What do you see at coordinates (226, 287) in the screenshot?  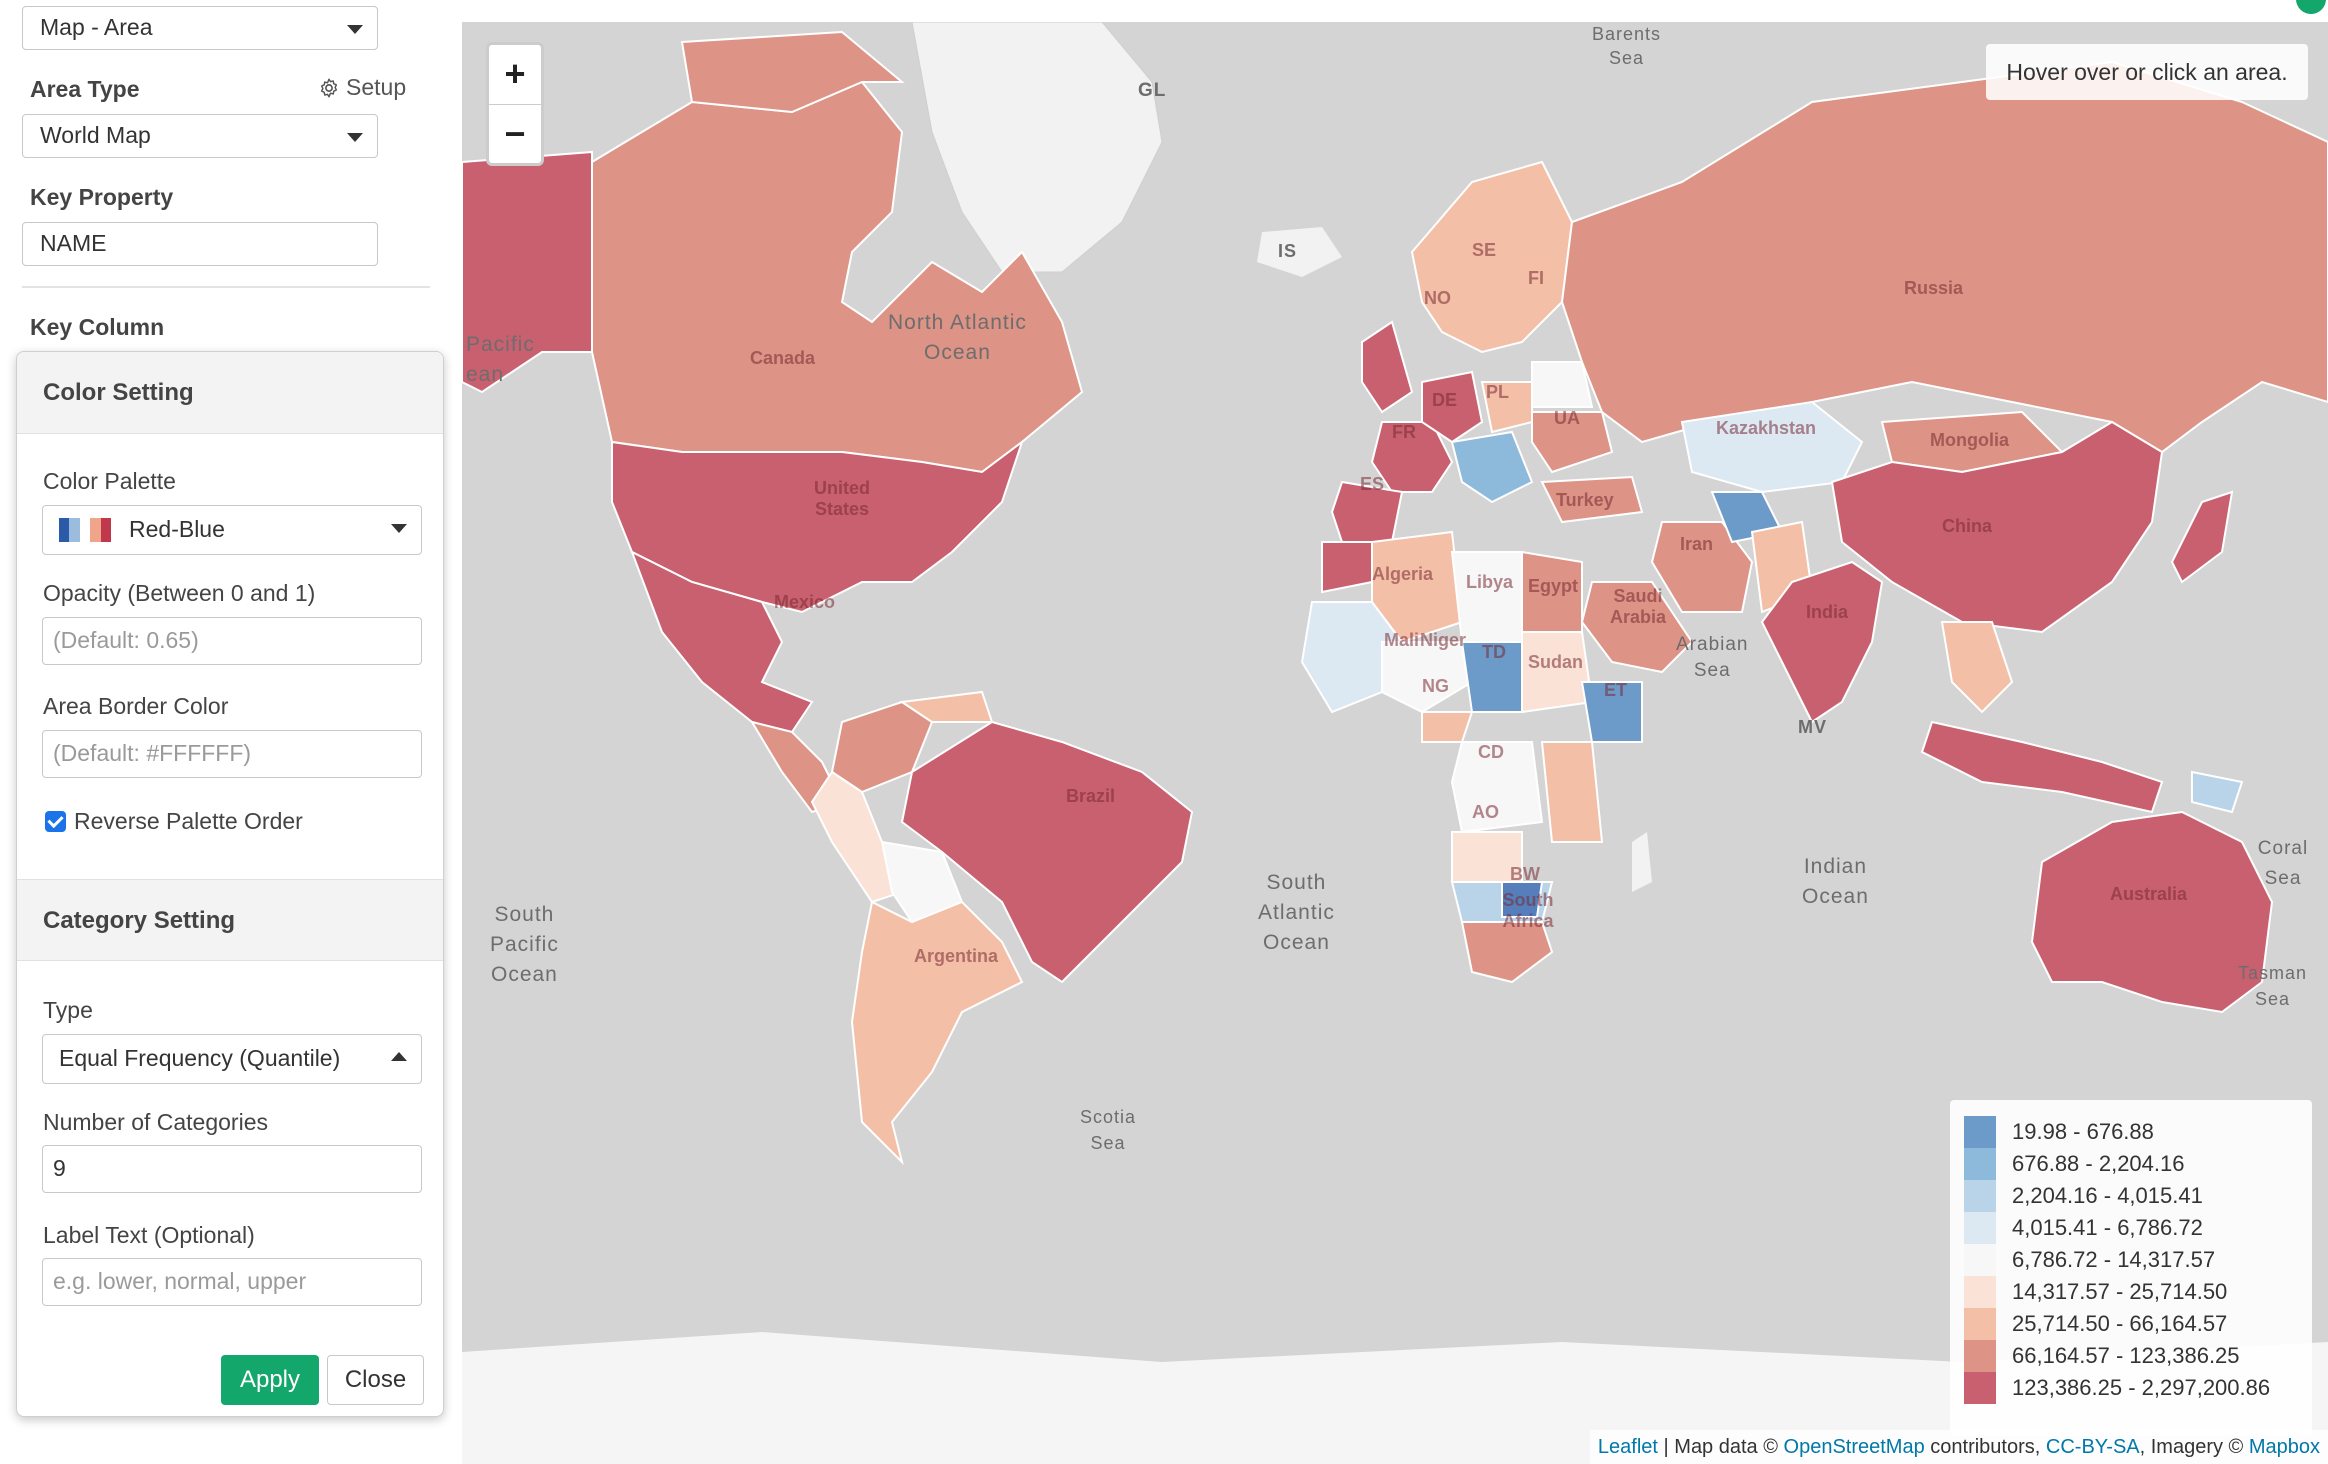 I see `sidebar-divider` at bounding box center [226, 287].